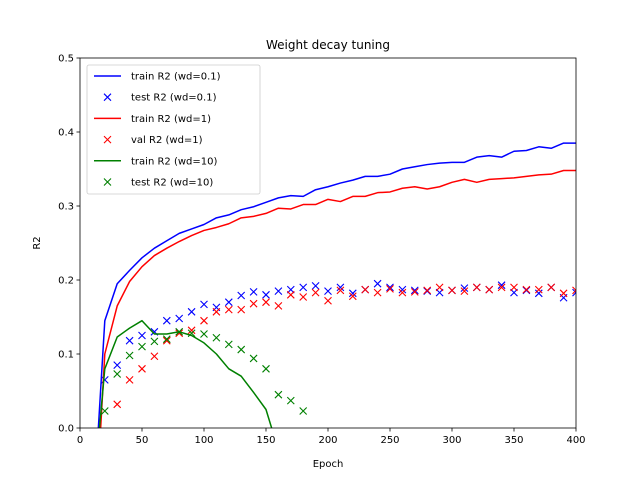  What do you see at coordinates (173, 129) in the screenshot?
I see `legend-box` at bounding box center [173, 129].